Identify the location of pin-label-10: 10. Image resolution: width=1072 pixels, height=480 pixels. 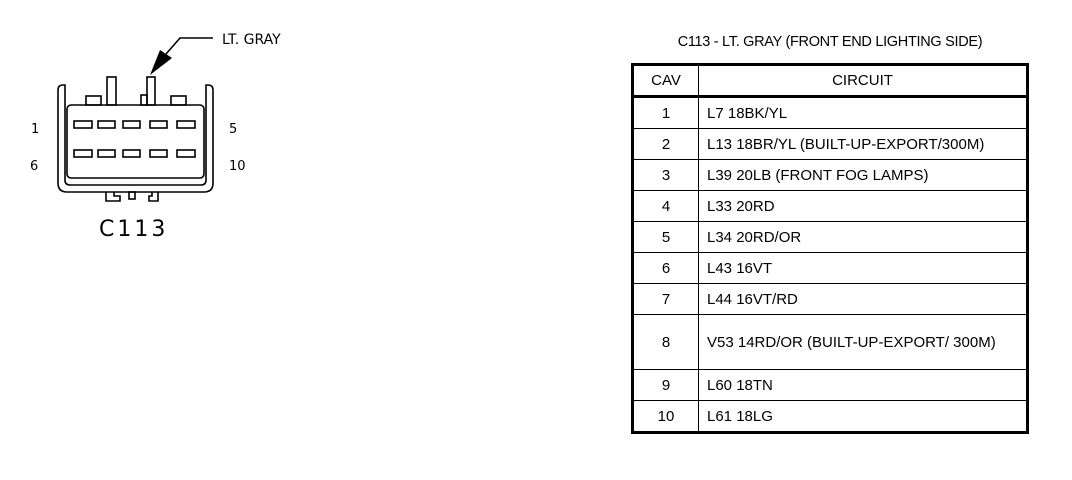
(237, 166).